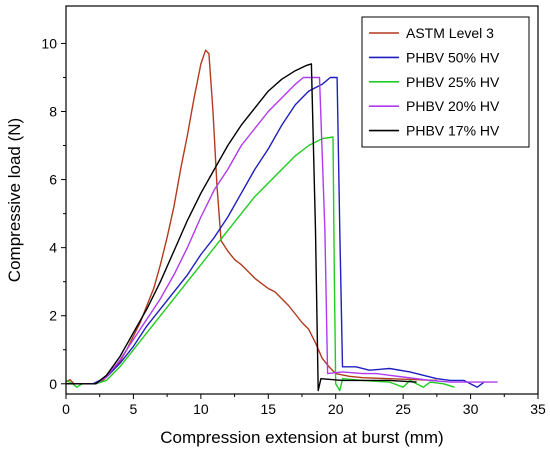  I want to click on x-tick-label: 15, so click(268, 409).